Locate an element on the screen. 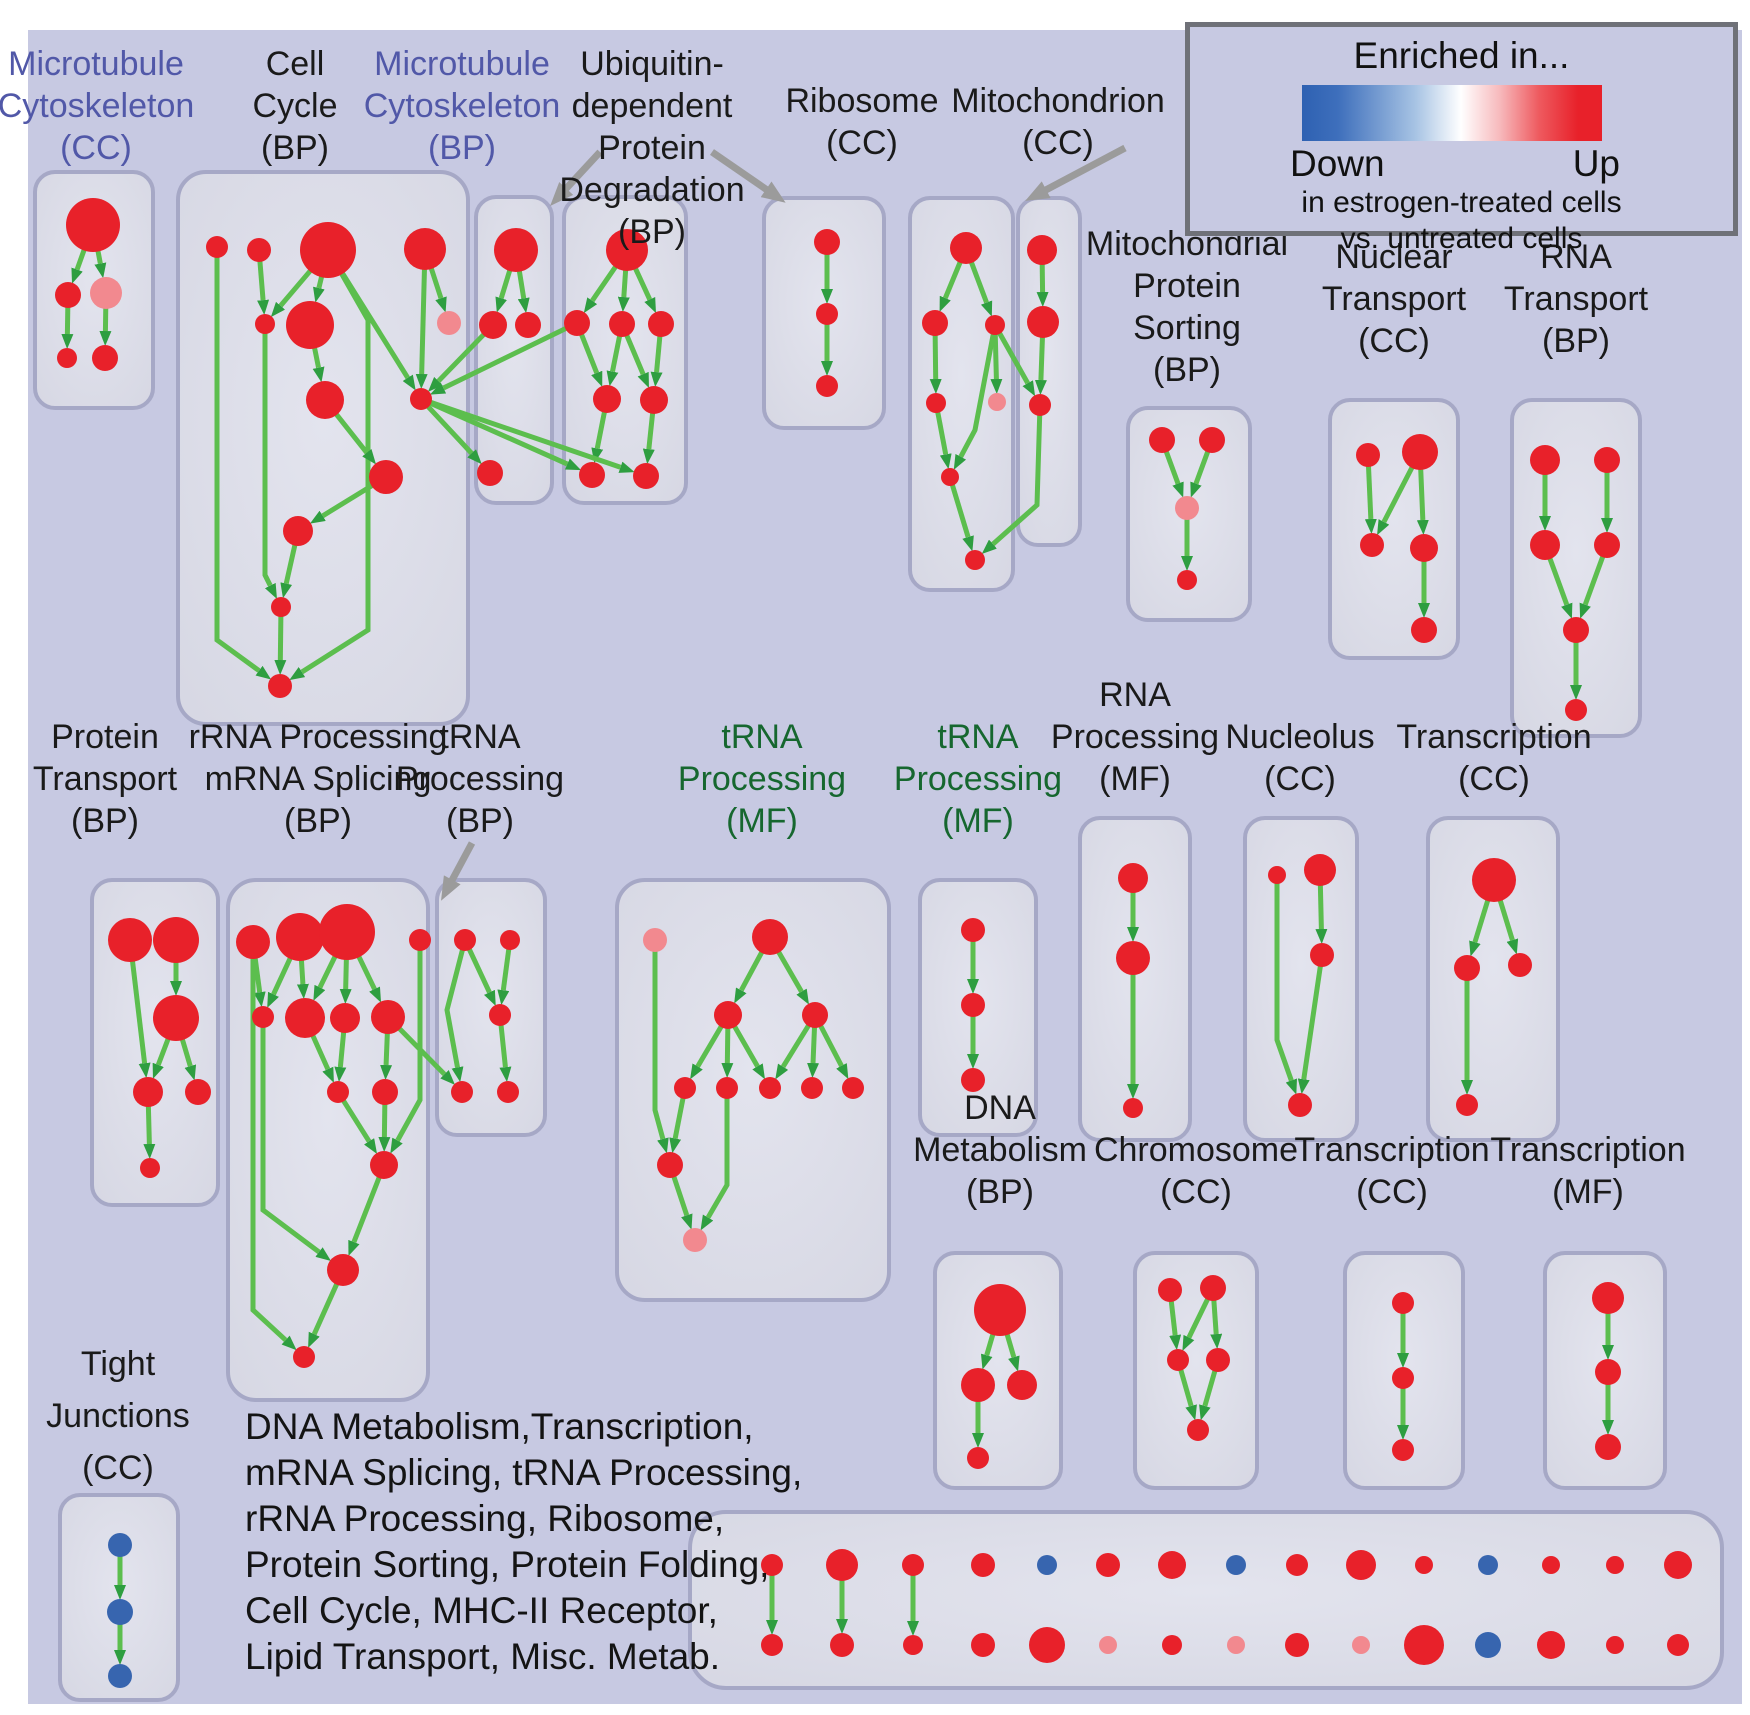  go-node-b9 is located at coordinates (421, 399).